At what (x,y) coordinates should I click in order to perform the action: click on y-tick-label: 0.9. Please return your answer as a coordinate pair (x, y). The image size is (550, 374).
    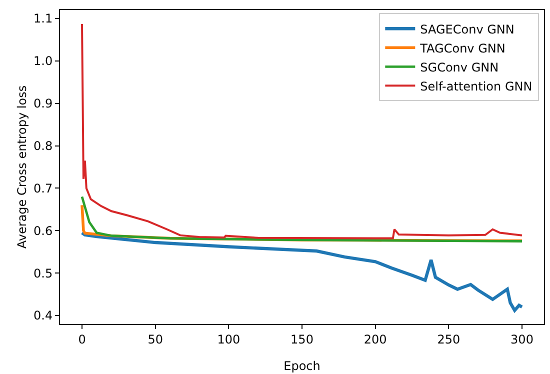
    Looking at the image, I should click on (43, 103).